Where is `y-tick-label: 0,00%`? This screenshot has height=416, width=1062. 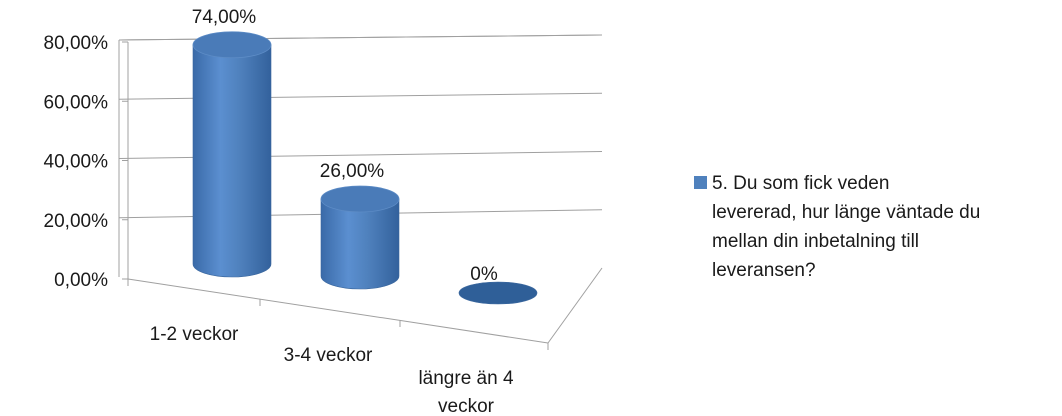
y-tick-label: 0,00% is located at coordinates (81, 280).